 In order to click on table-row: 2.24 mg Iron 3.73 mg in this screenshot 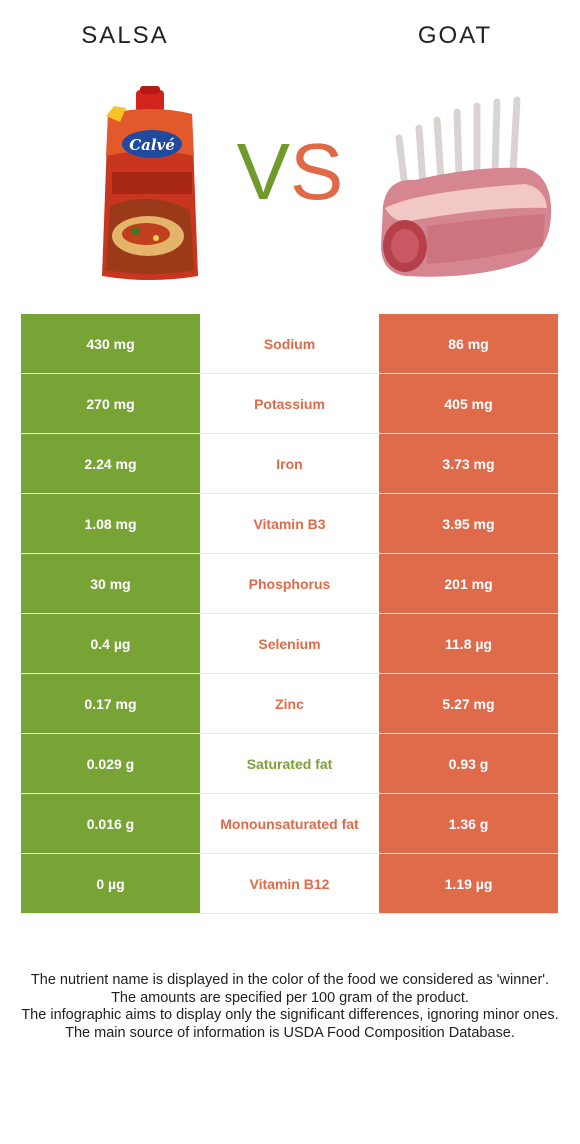, I will do `click(289, 463)`.